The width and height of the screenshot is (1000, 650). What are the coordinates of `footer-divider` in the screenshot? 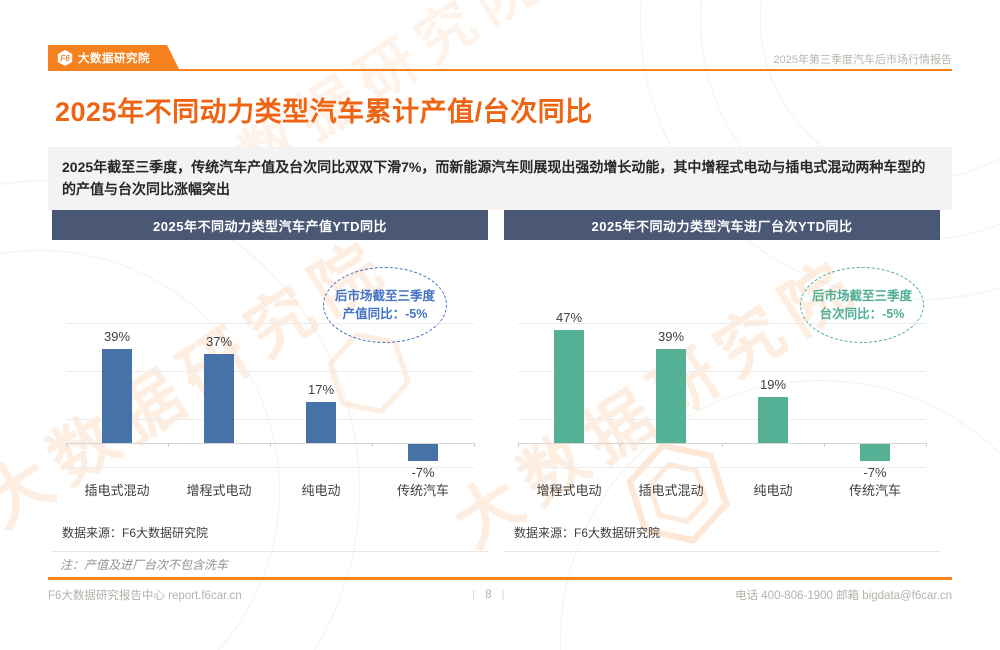 It's located at (500, 578).